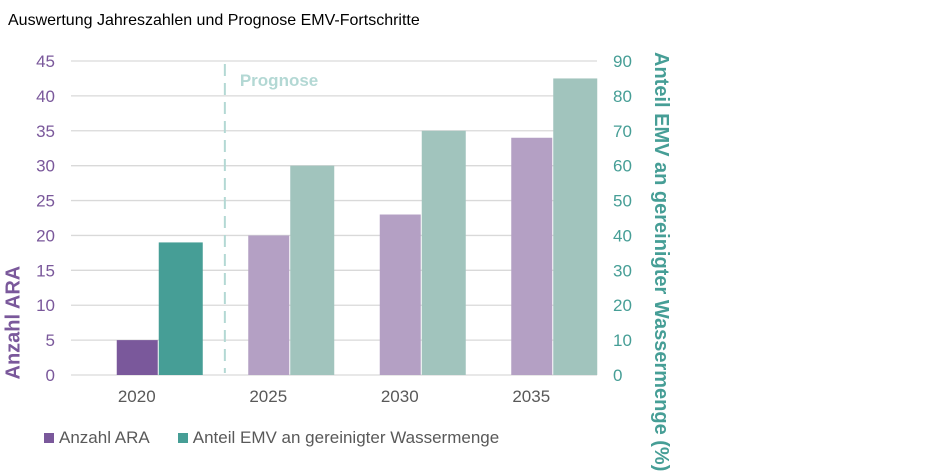  I want to click on left-tick-label: 25, so click(45, 201).